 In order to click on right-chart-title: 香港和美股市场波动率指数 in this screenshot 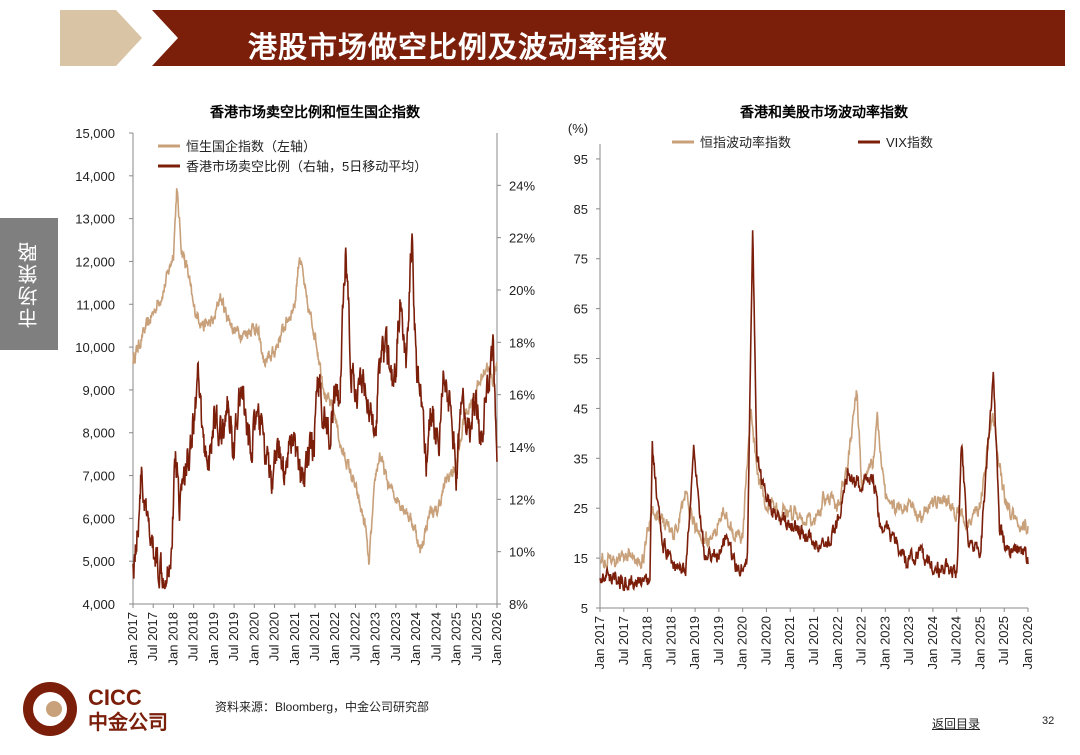, I will do `click(824, 112)`.